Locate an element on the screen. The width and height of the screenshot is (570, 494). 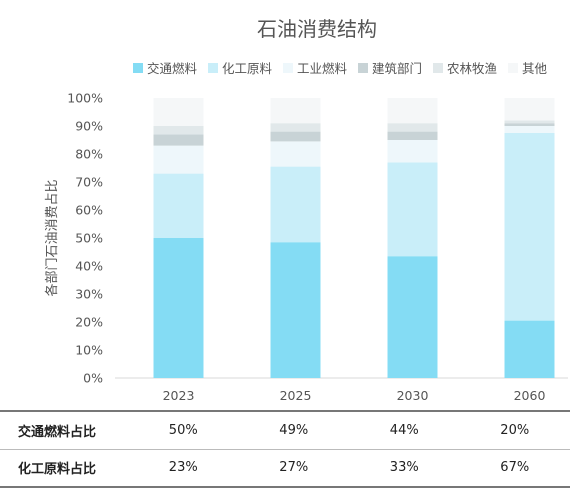
legend-item: 农林牧渔 is located at coordinates (465, 68).